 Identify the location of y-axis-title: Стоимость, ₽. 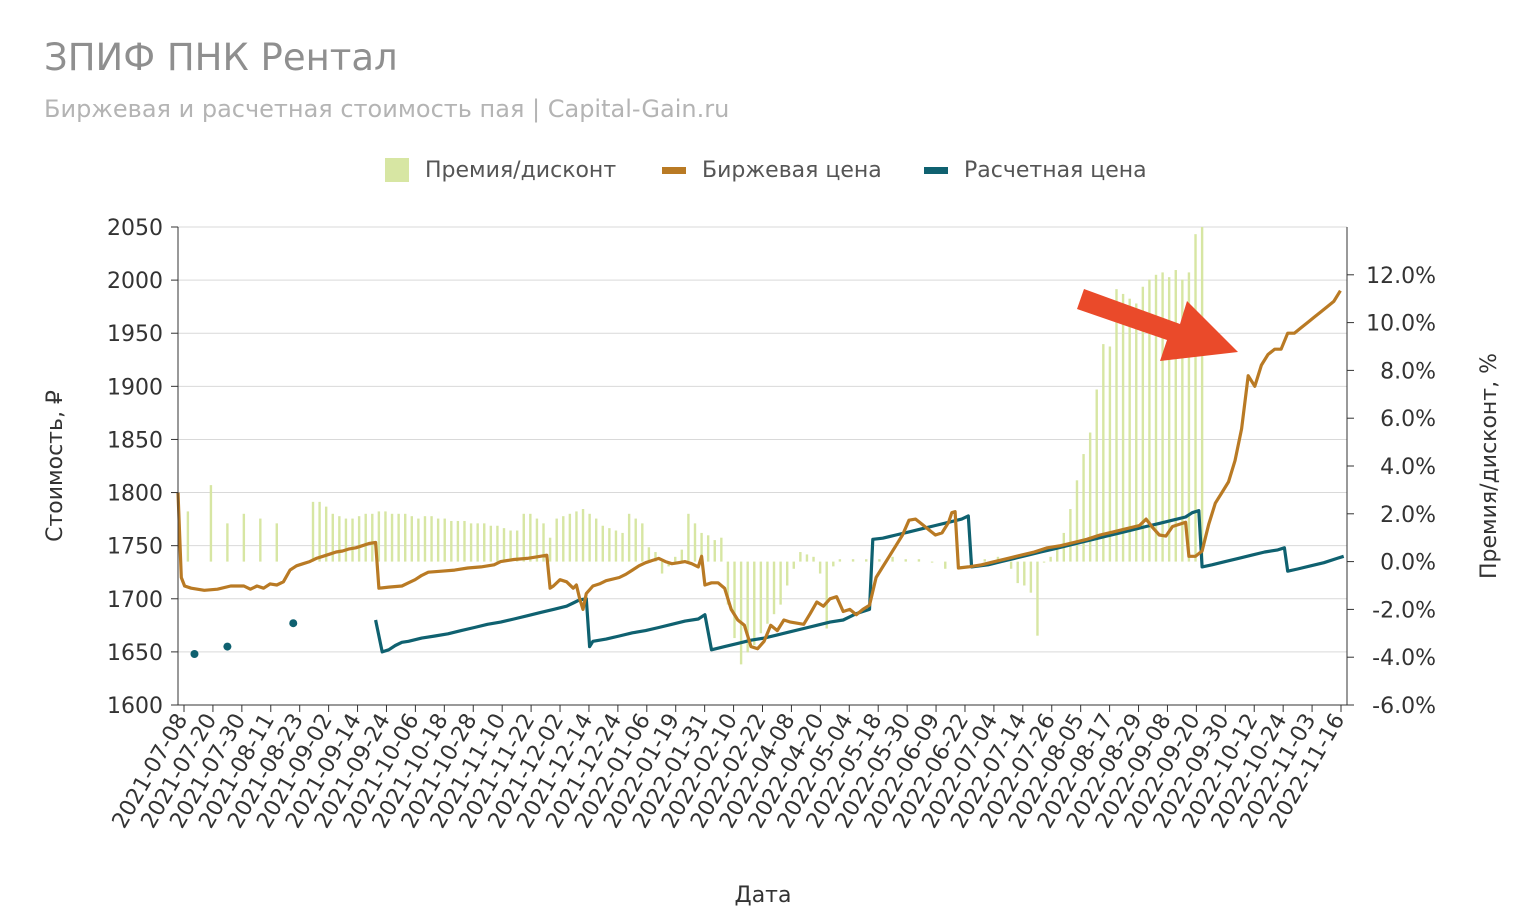
(55, 466).